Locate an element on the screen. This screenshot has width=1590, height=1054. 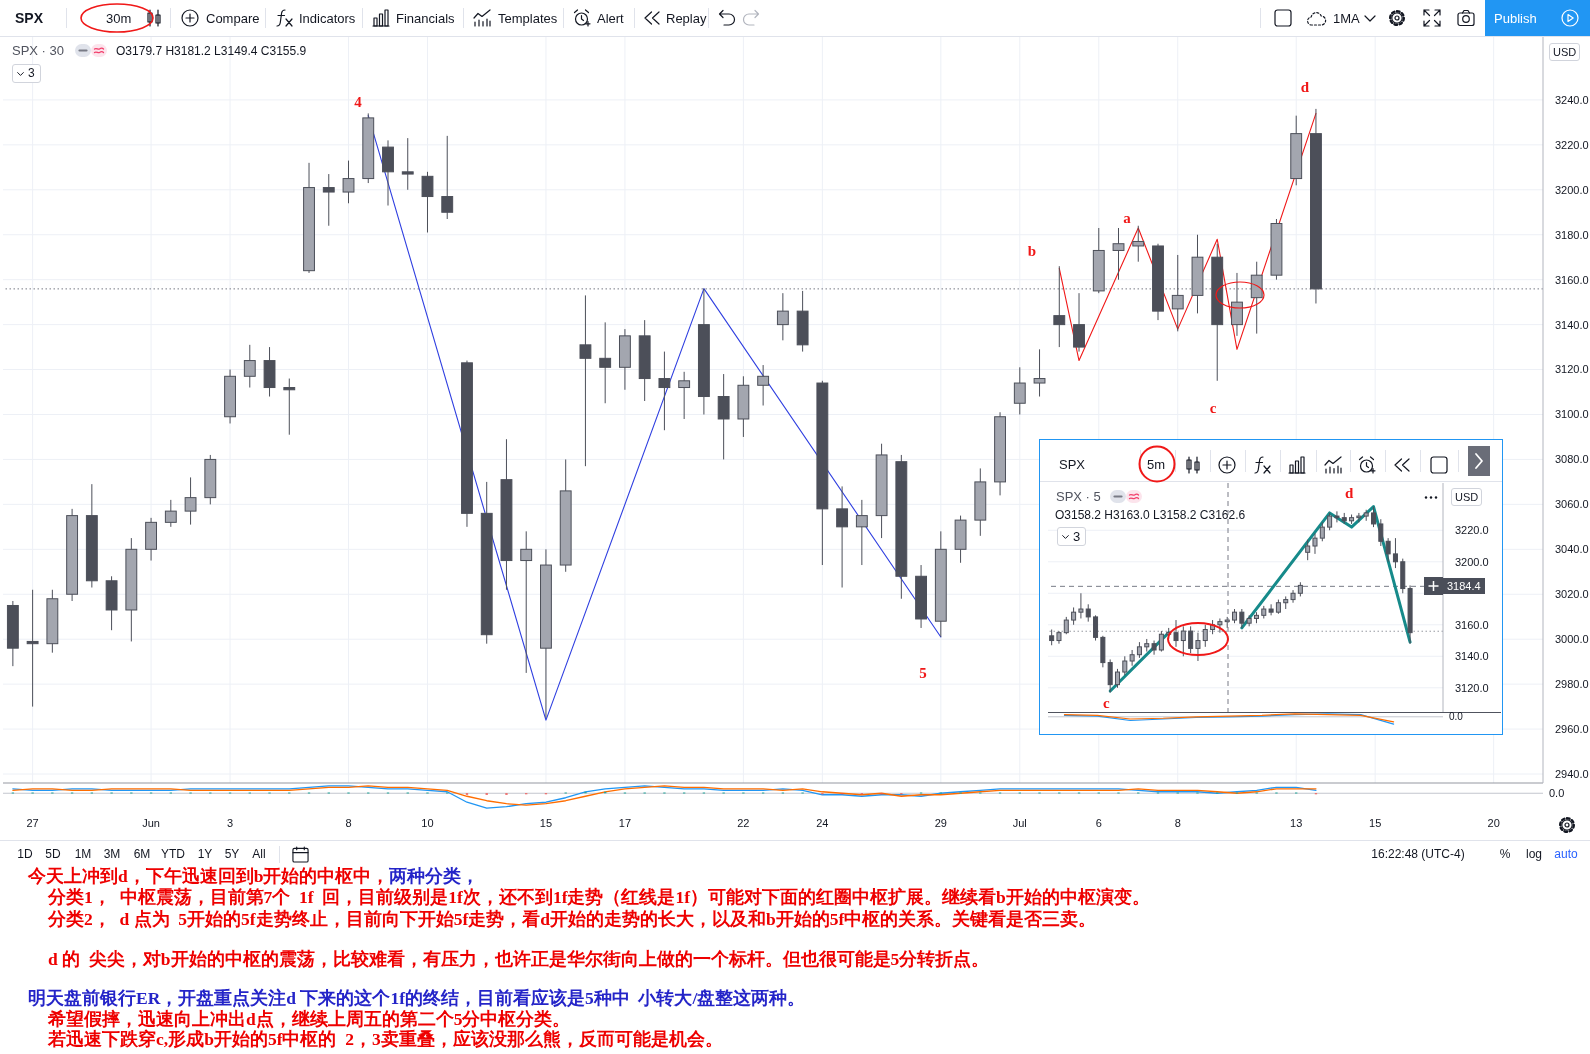
text: O3158.2 H3163.0 L3158.2 C3162.6 is located at coordinates (1150, 515).